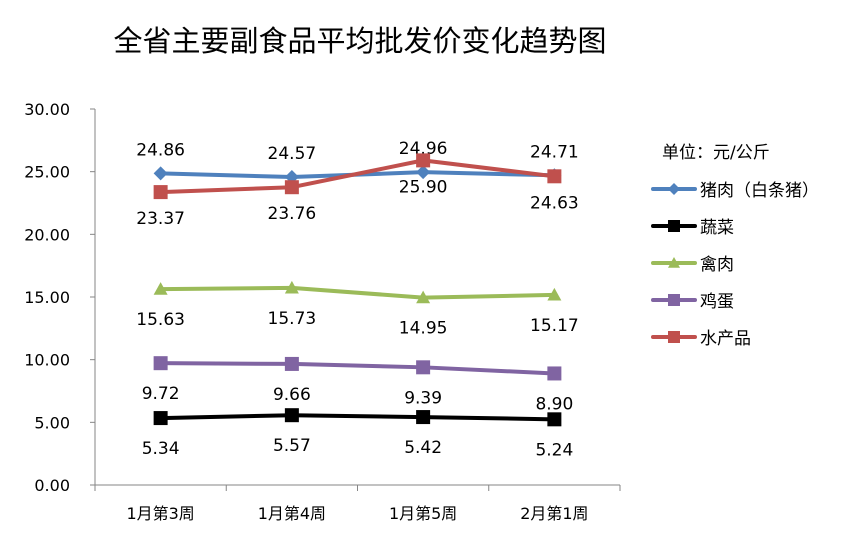 The image size is (858, 544). Describe the element at coordinates (161, 394) in the screenshot. I see `data-label: 9.72` at that location.